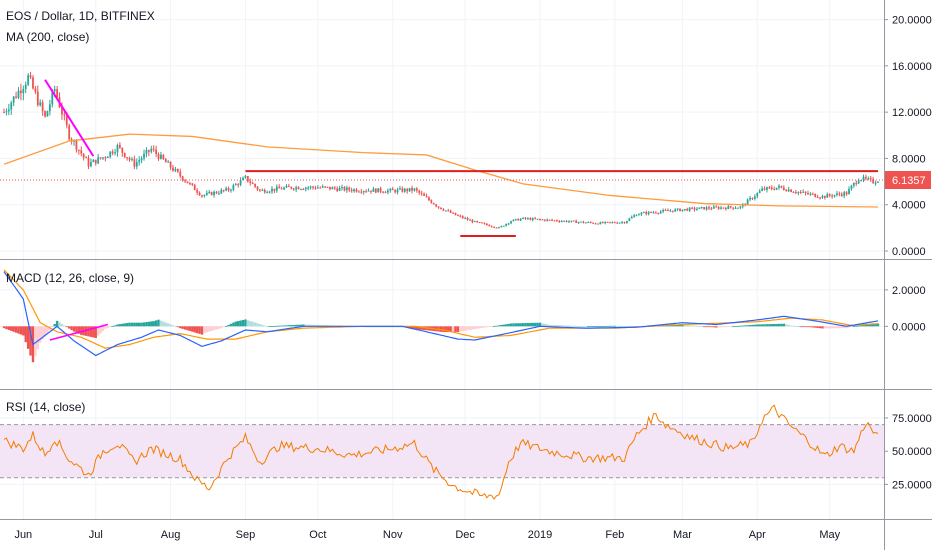 This screenshot has width=932, height=555. I want to click on x-tick-label: Jul, so click(96, 535).